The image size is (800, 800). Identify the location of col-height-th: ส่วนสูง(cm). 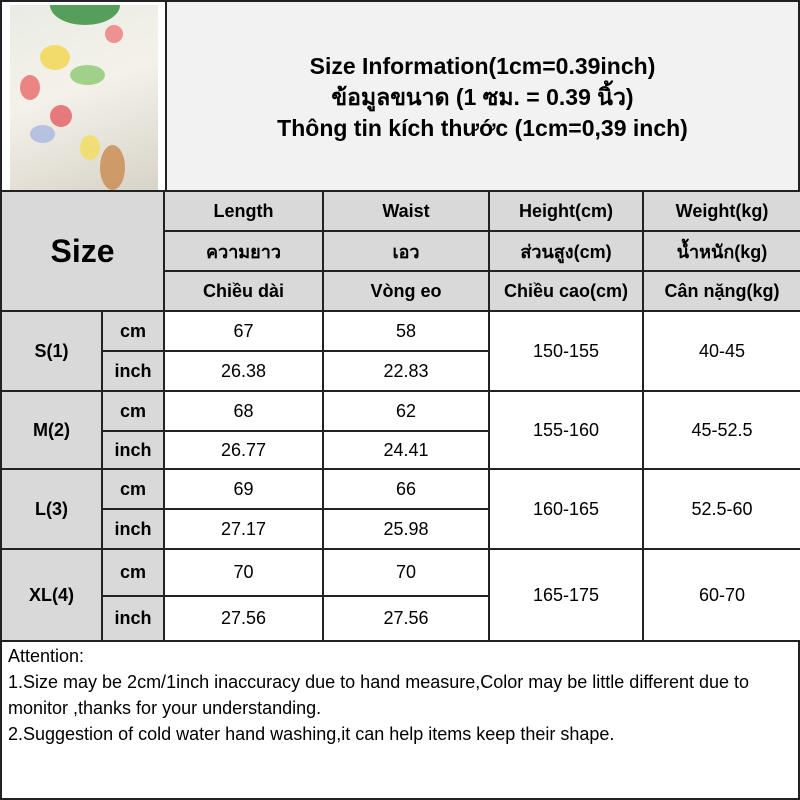
(566, 251).